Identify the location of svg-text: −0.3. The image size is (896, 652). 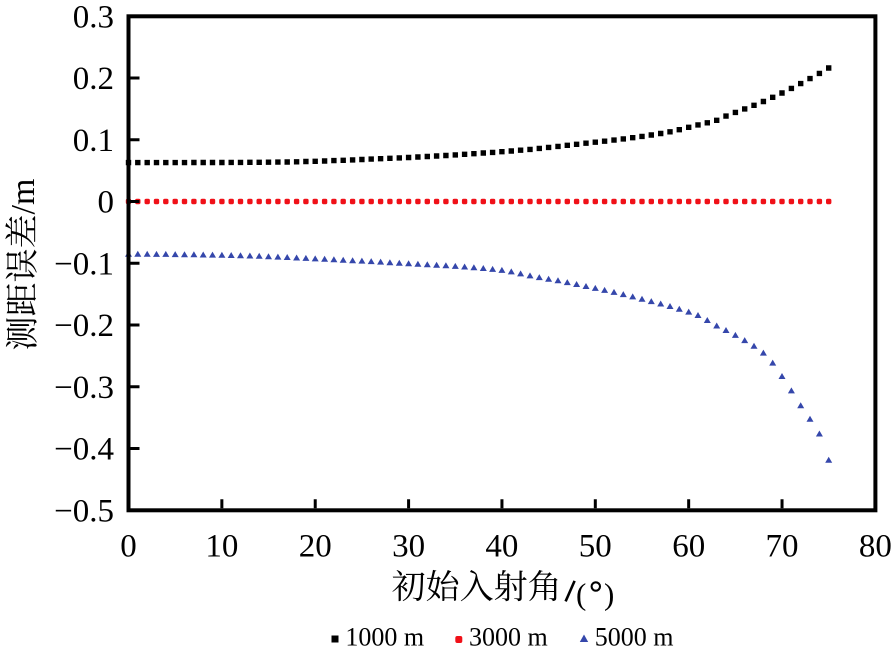
(84, 388).